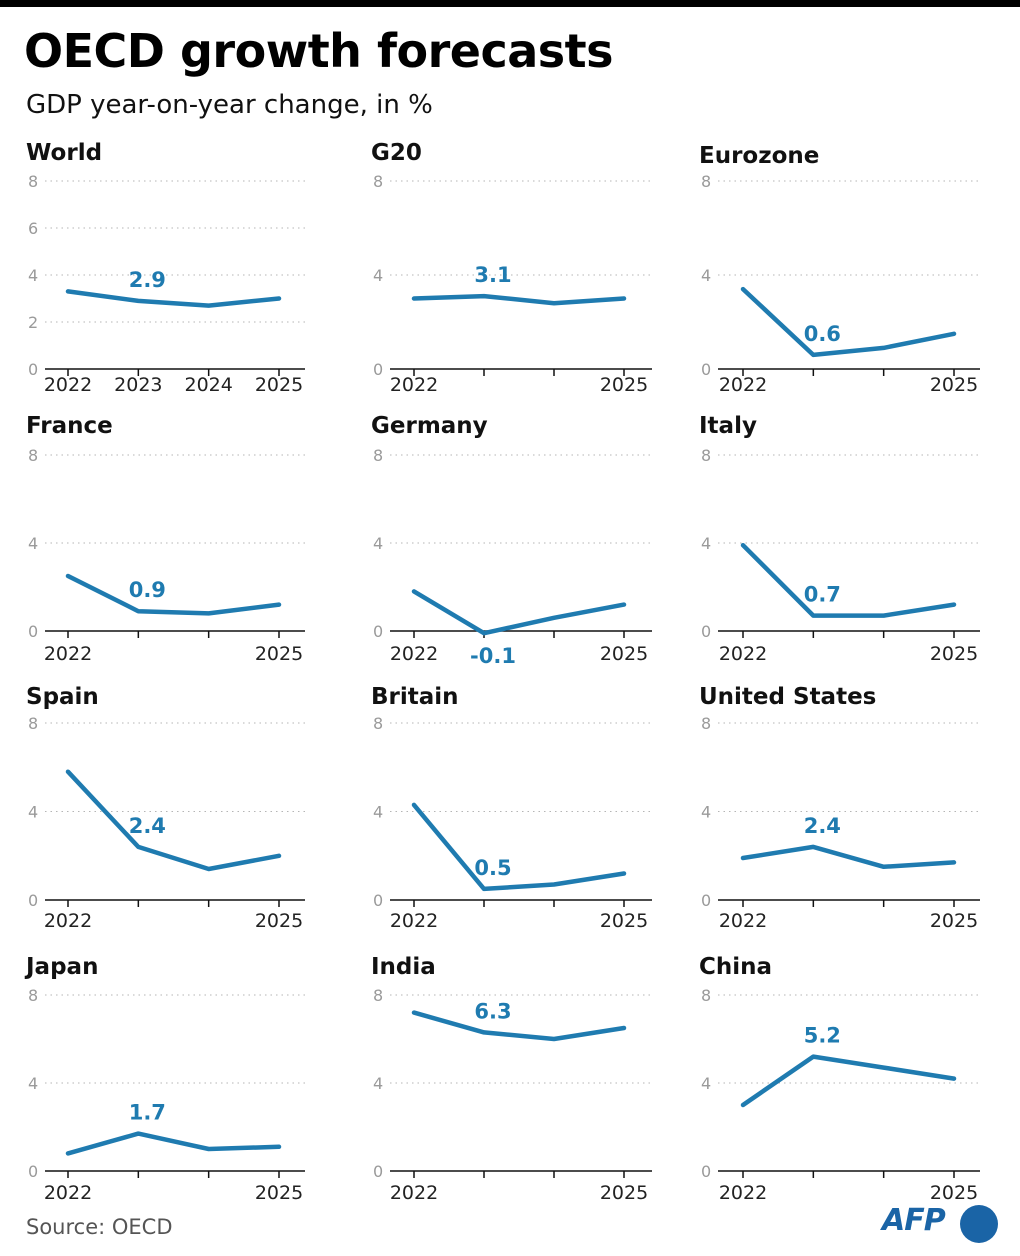  I want to click on panel-title: G20, so click(396, 153).